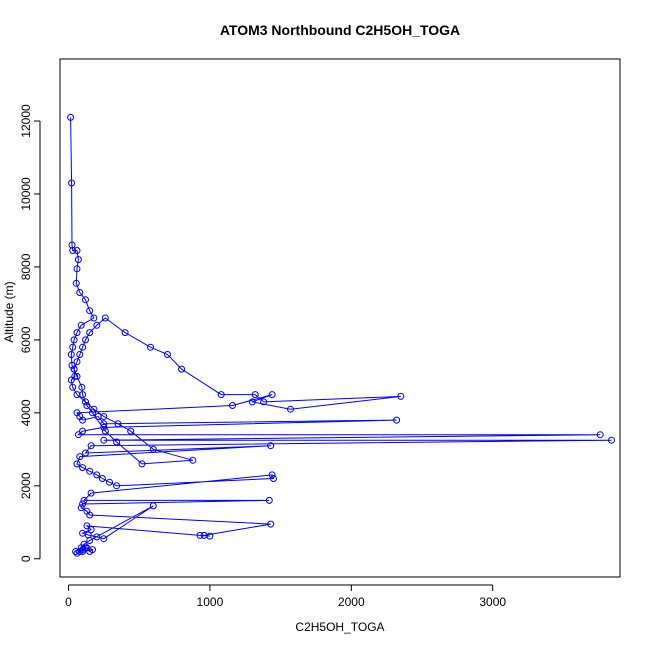  I want to click on y-tick-label: 2000, so click(26, 485).